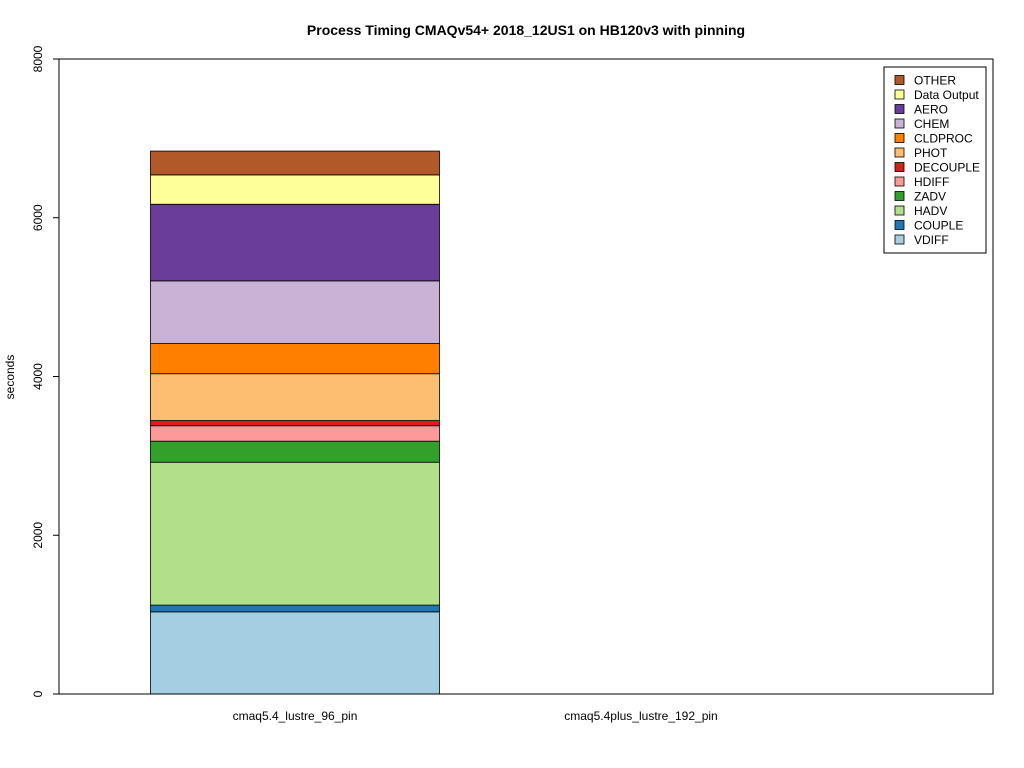 This screenshot has height=768, width=1024. Describe the element at coordinates (640, 716) in the screenshot. I see `x-tick-label: cmaq5.4plus_lustre_192_pin` at that location.